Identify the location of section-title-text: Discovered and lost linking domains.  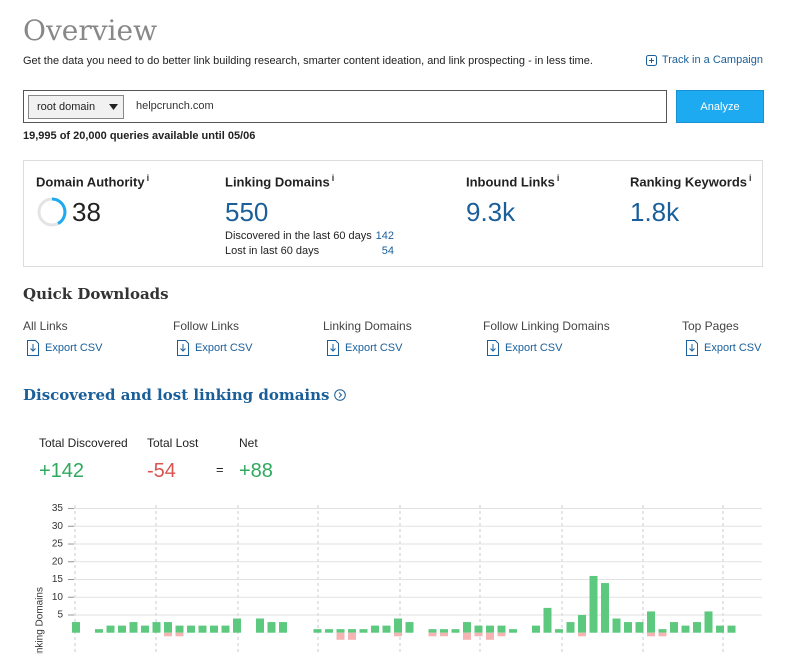
(176, 395).